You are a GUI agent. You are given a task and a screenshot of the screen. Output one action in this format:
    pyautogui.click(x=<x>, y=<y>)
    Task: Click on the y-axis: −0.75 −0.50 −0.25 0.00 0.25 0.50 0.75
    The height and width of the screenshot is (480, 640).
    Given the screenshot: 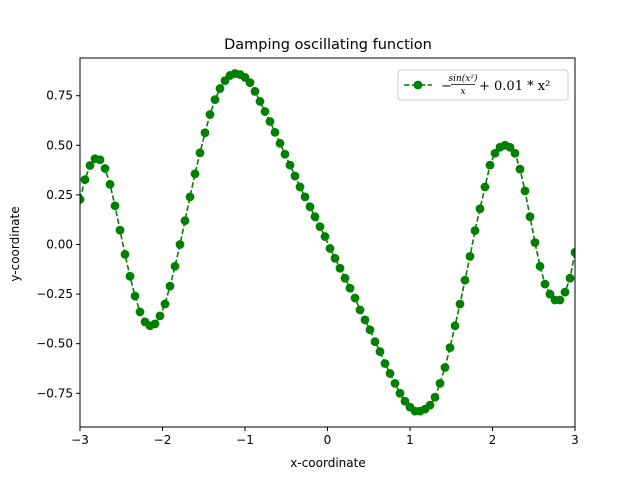 What is the action you would take?
    pyautogui.click(x=58, y=244)
    